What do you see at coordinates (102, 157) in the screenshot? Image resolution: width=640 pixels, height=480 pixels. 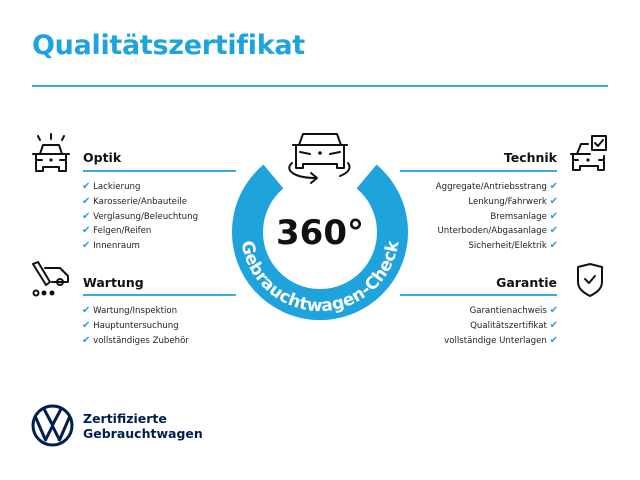 I see `section-heading-optik: Optik` at bounding box center [102, 157].